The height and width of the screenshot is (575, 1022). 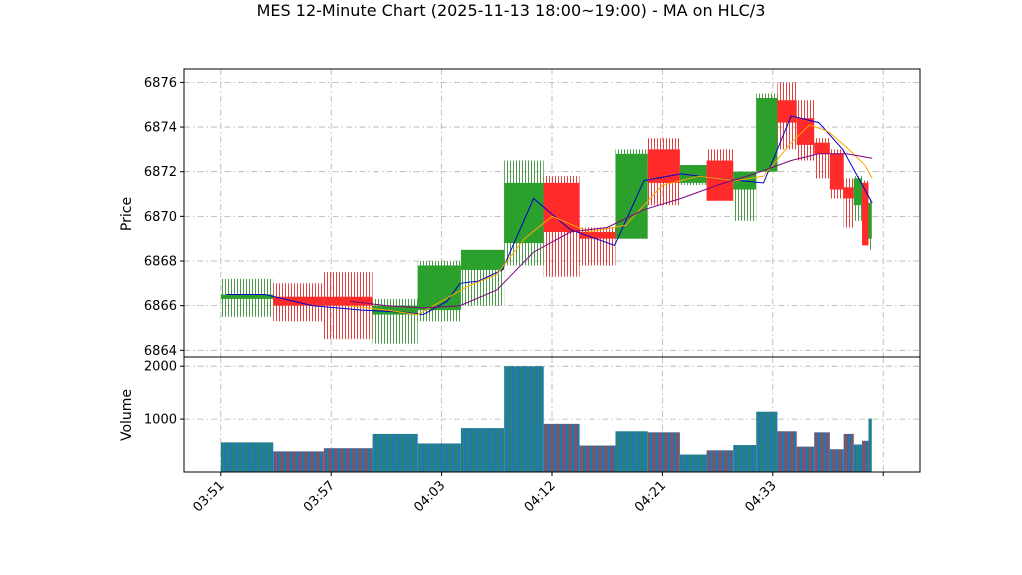 I want to click on price-tick-label: 6864, so click(x=160, y=351).